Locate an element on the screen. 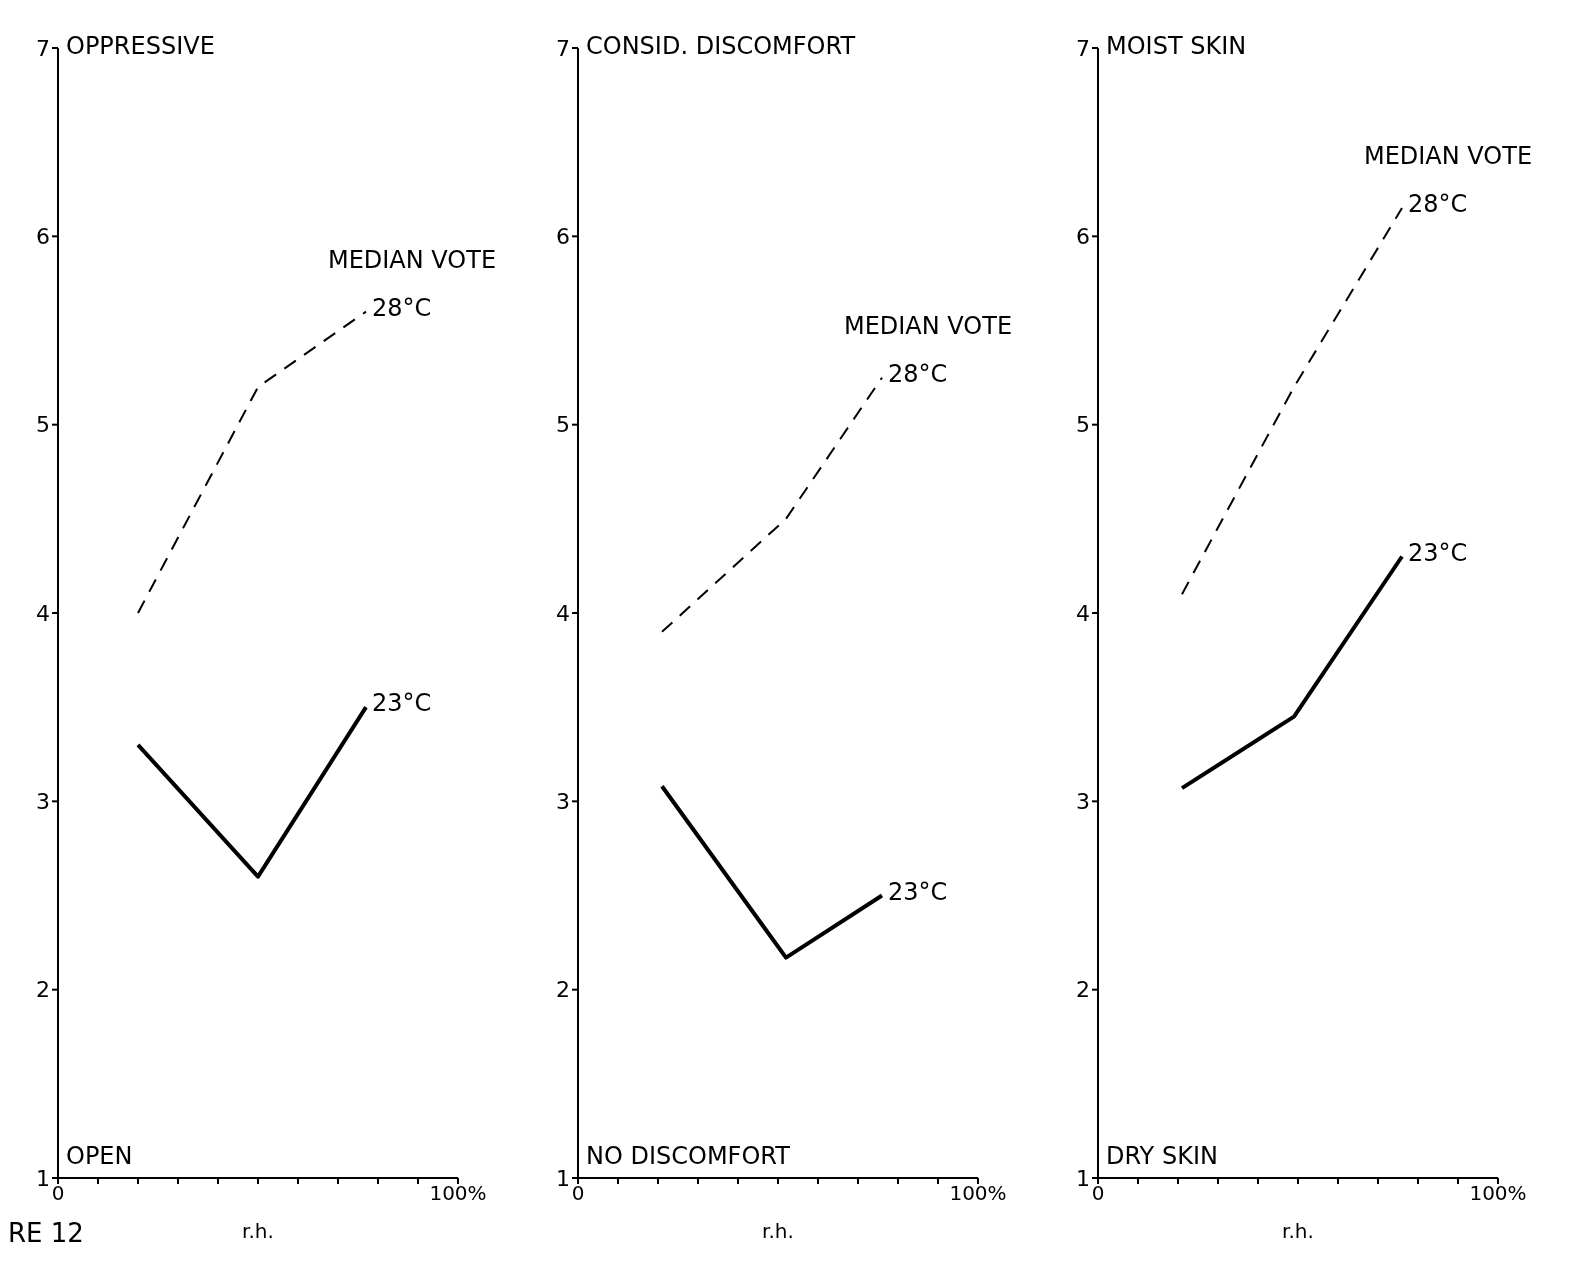 The image size is (1588, 1279). annotation: OPEN is located at coordinates (99, 1156).